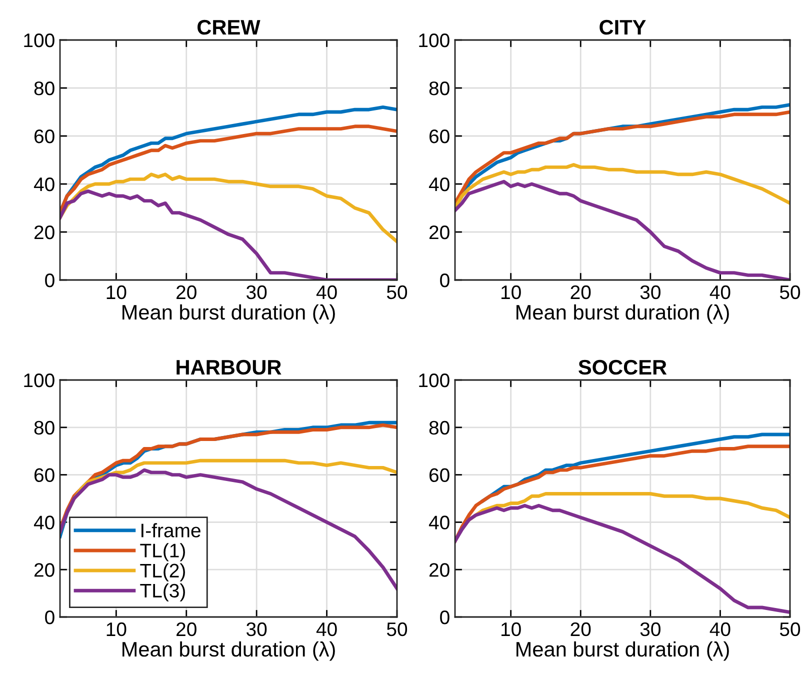 This screenshot has width=812, height=681. Describe the element at coordinates (623, 27) in the screenshot. I see `chart-title: CITY` at that location.